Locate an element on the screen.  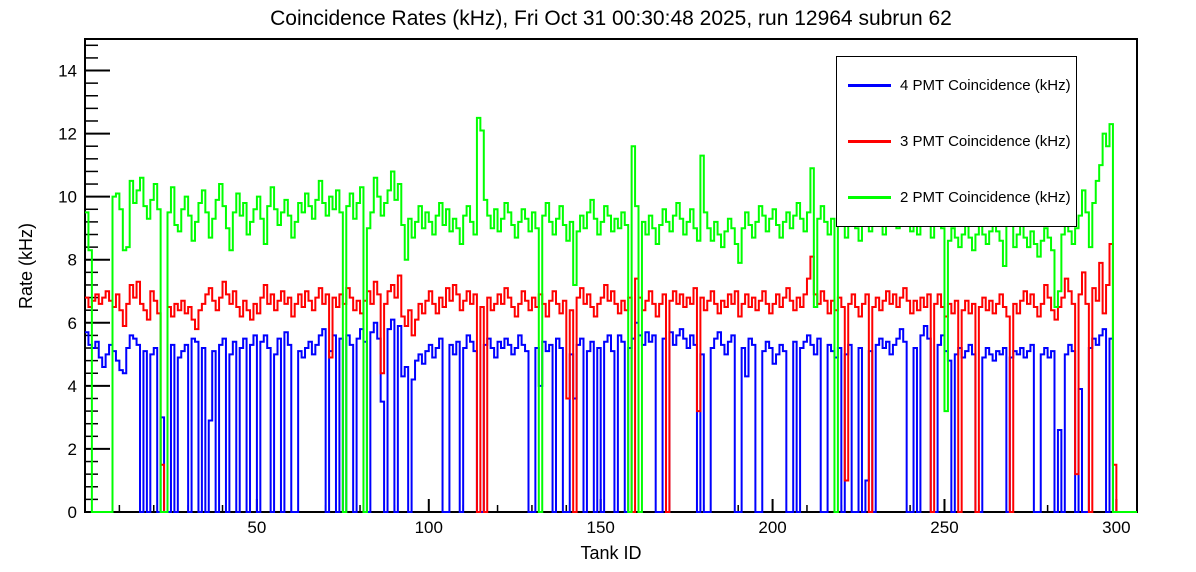
legend-line-4pmt-icon is located at coordinates (869, 85).